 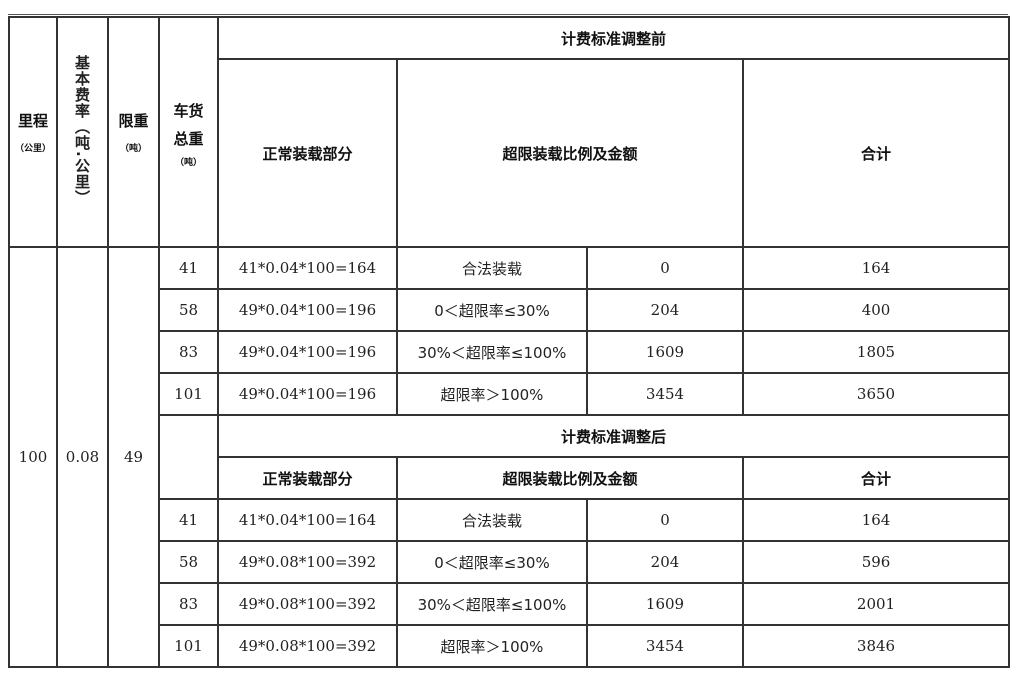 What do you see at coordinates (876, 478) in the screenshot?
I see `header-total-after: 合计` at bounding box center [876, 478].